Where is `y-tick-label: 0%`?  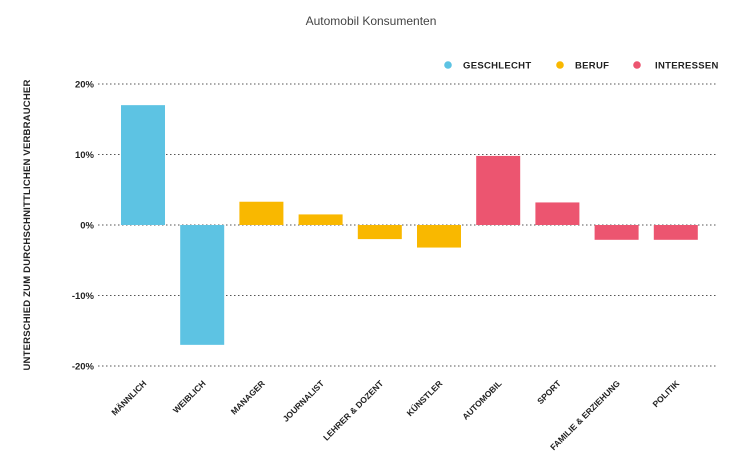
y-tick-label: 0% is located at coordinates (87, 226).